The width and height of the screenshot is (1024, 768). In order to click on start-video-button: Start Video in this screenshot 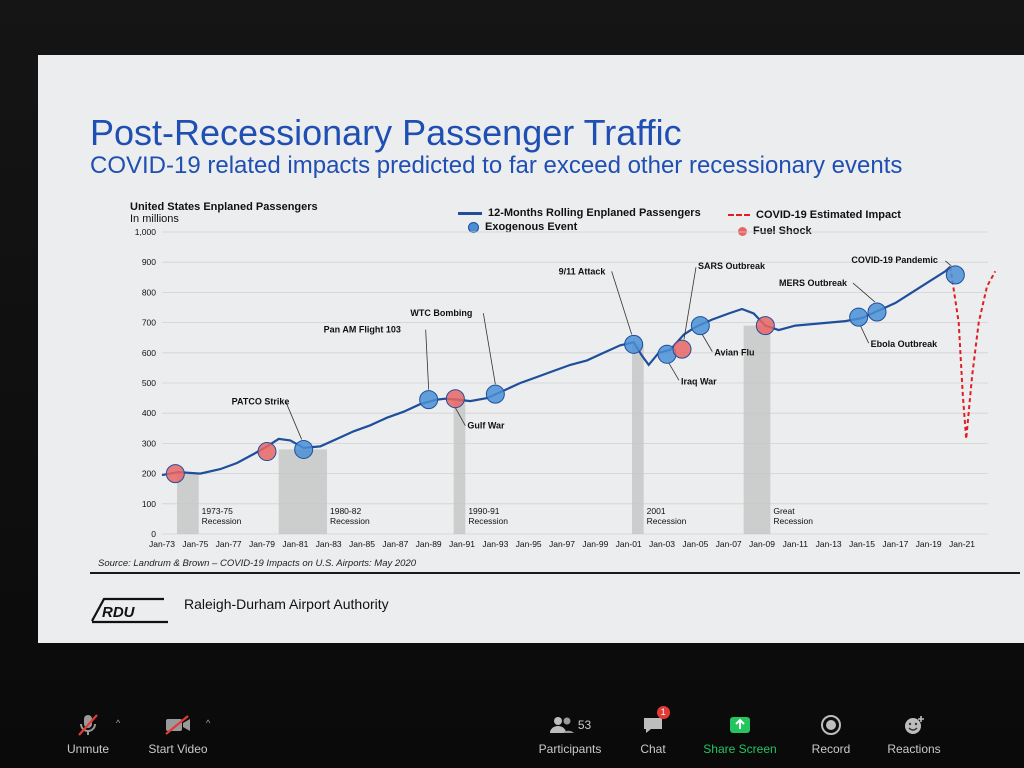, I will do `click(178, 734)`.